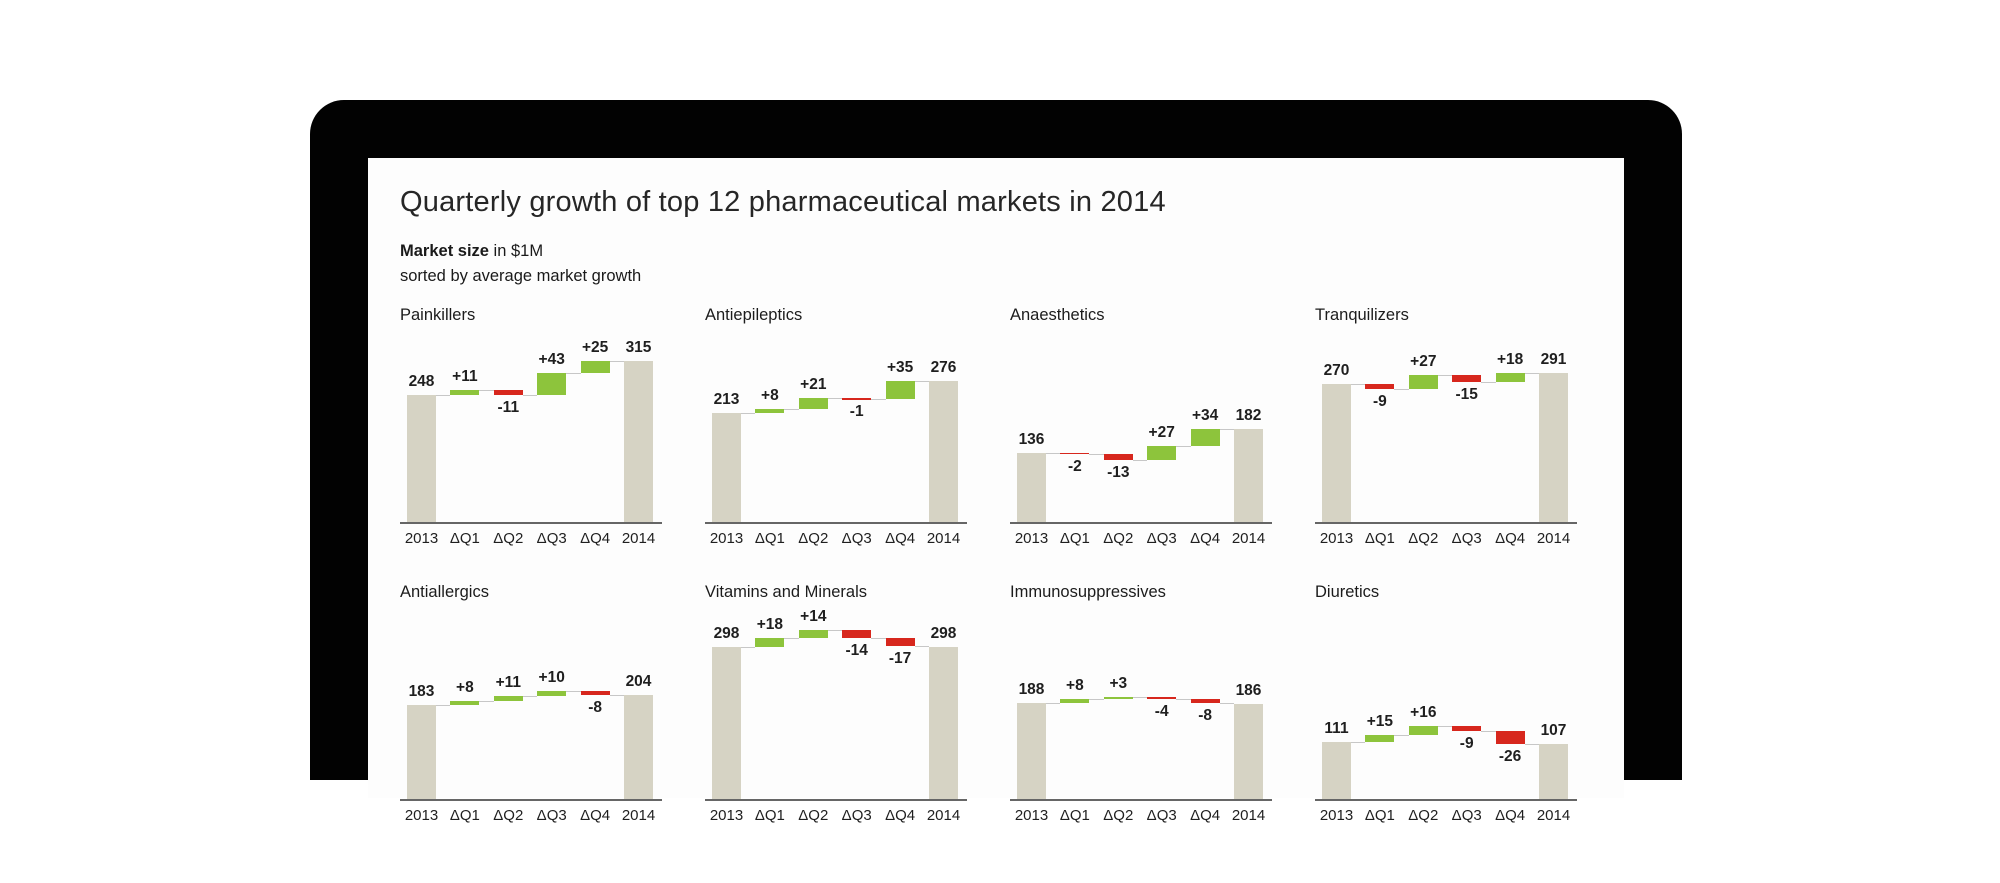 The width and height of the screenshot is (2000, 883). I want to click on value-label: 136, so click(1031, 439).